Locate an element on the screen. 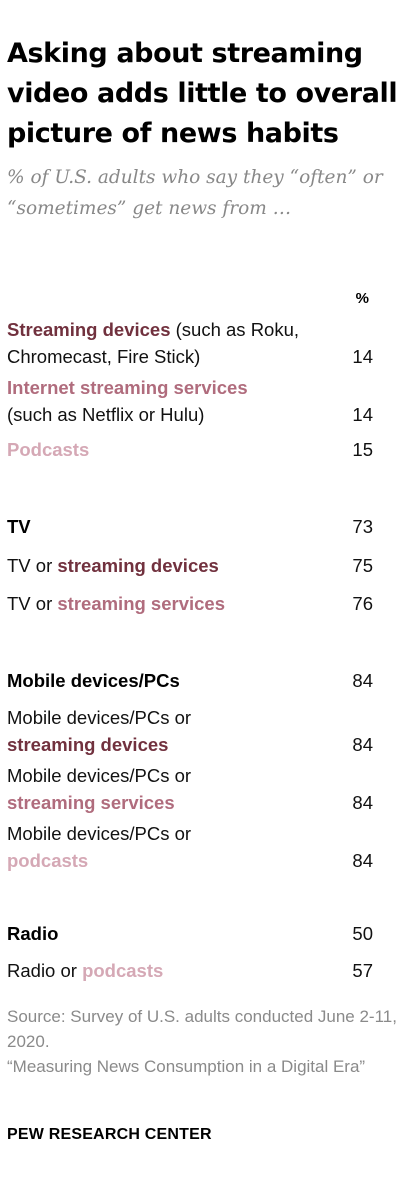 The width and height of the screenshot is (406, 1188). percent-column-header: % is located at coordinates (362, 298).